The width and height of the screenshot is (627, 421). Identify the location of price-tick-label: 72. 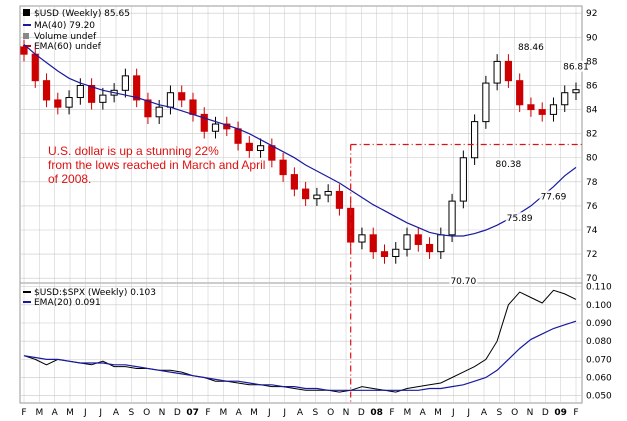
(591, 255).